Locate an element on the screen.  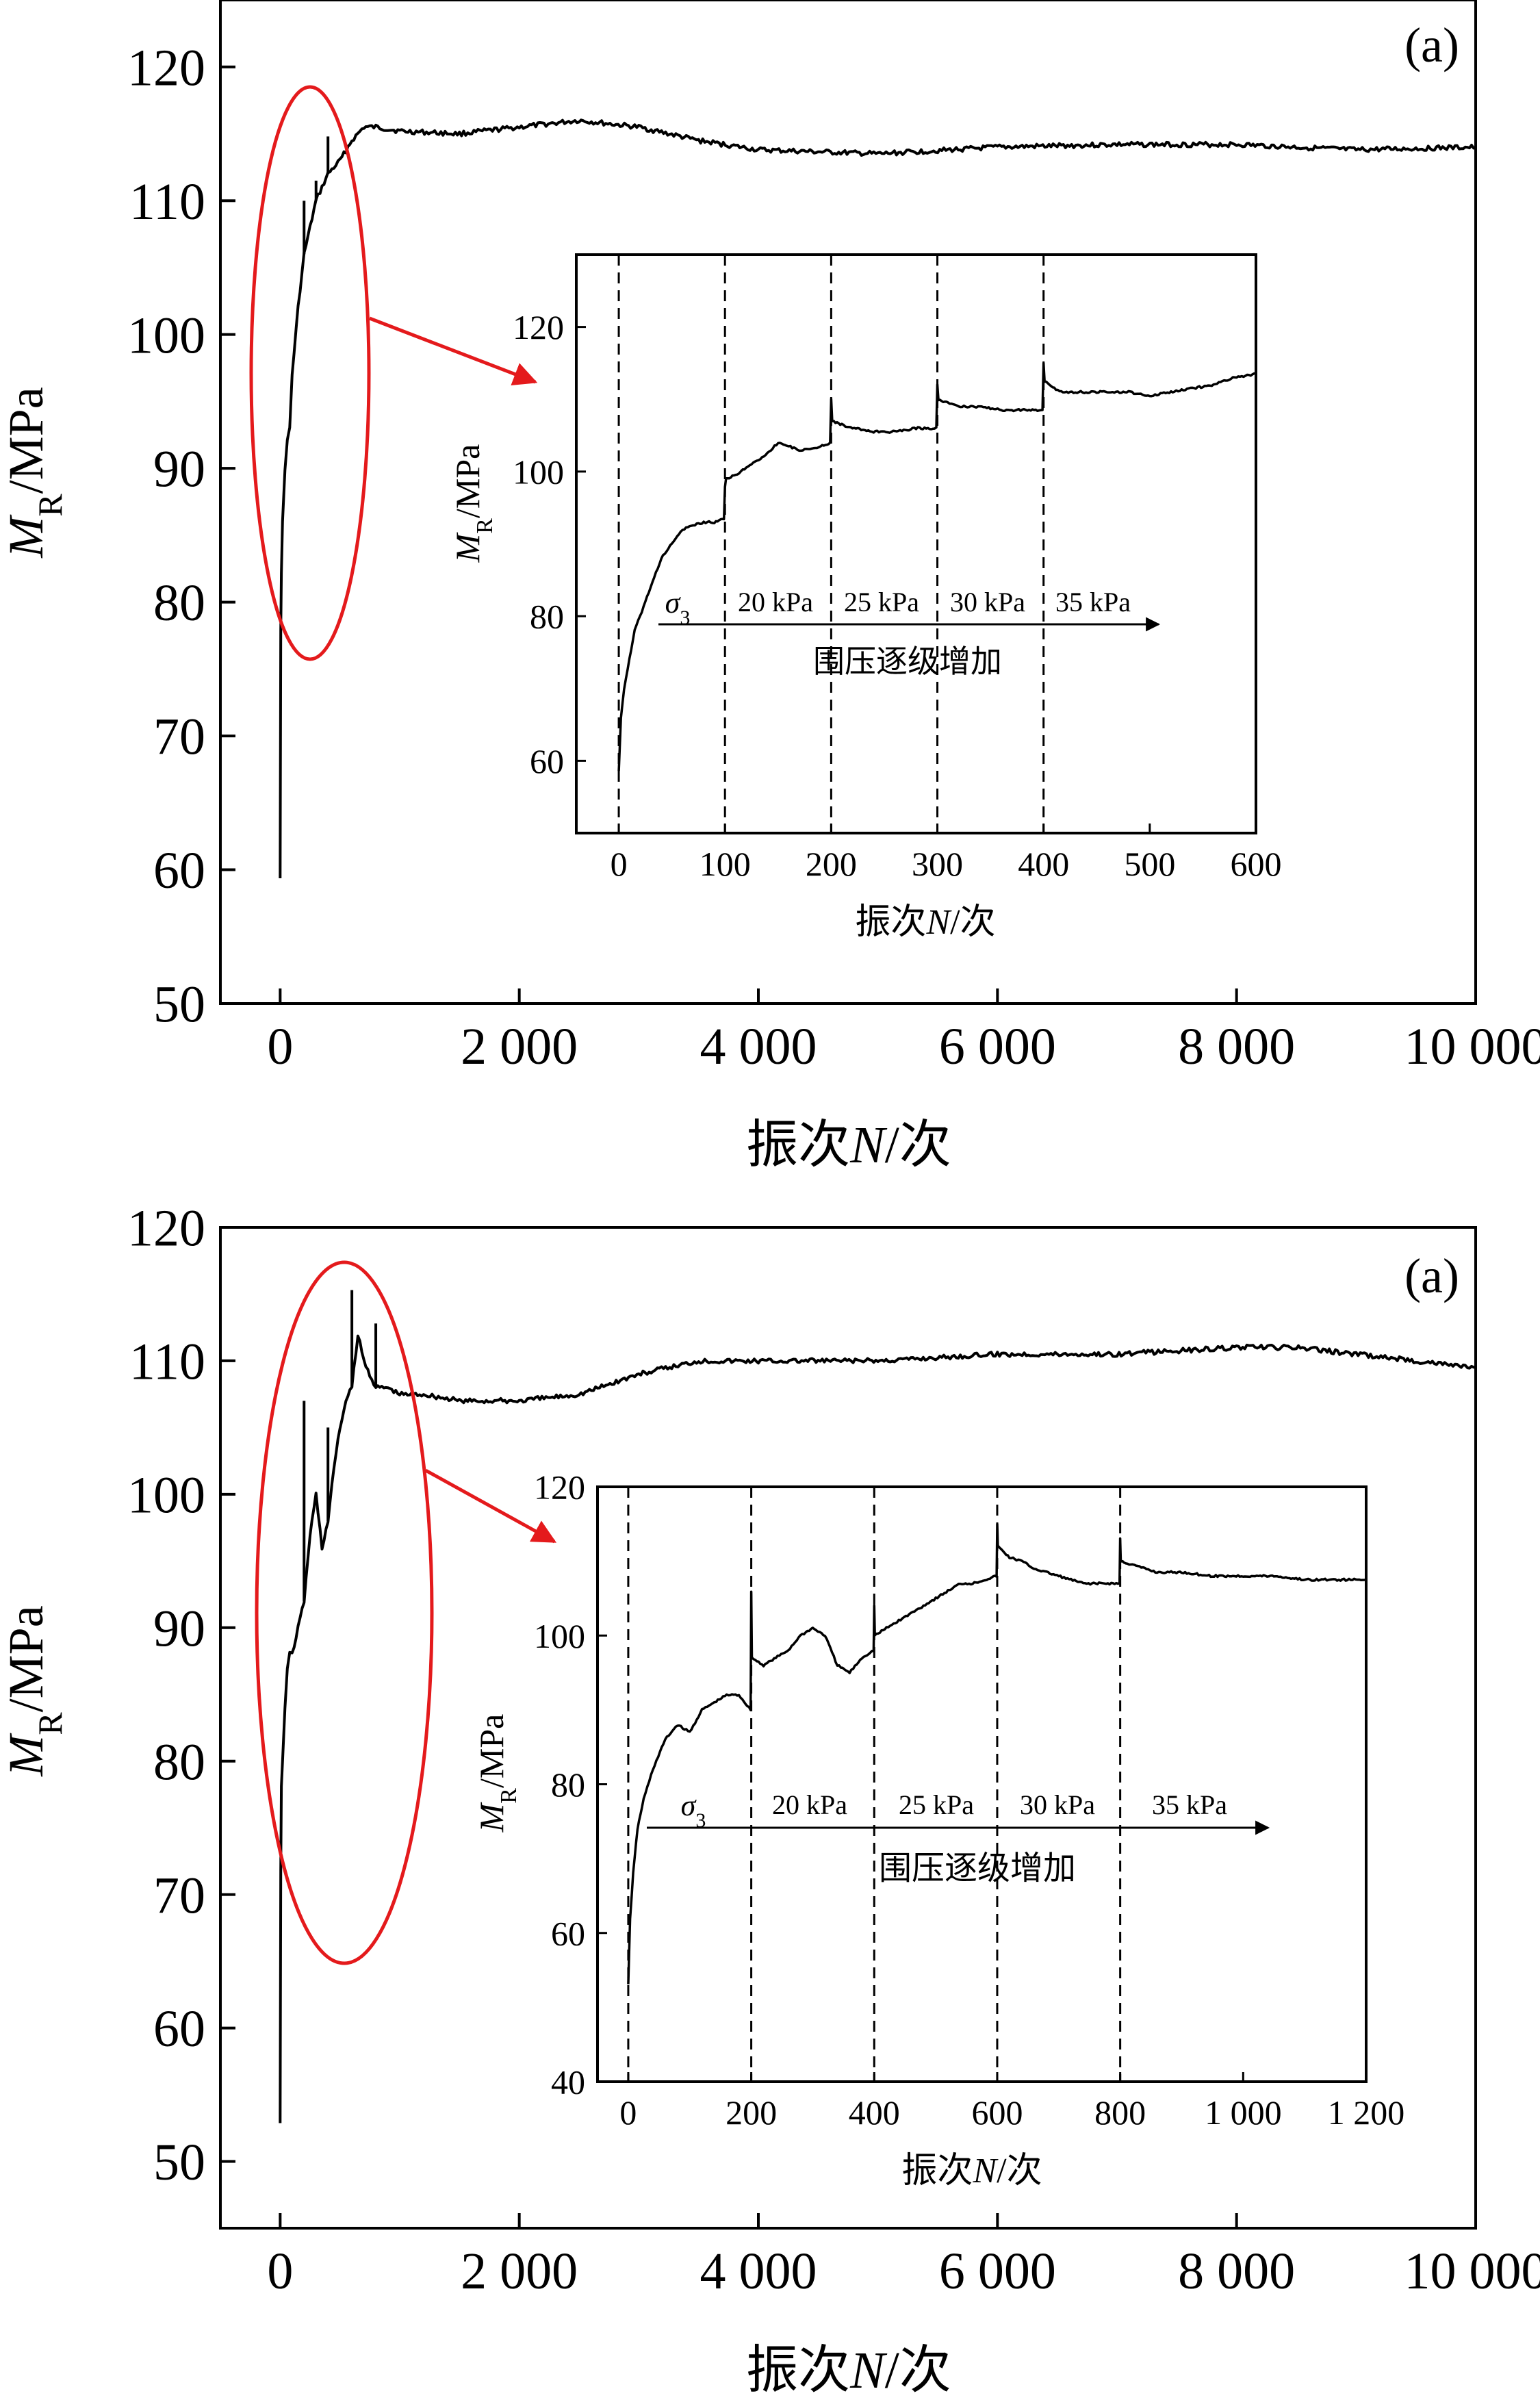
panel-1-inset-x-axis-label: 振次N/次 is located at coordinates (925, 922).